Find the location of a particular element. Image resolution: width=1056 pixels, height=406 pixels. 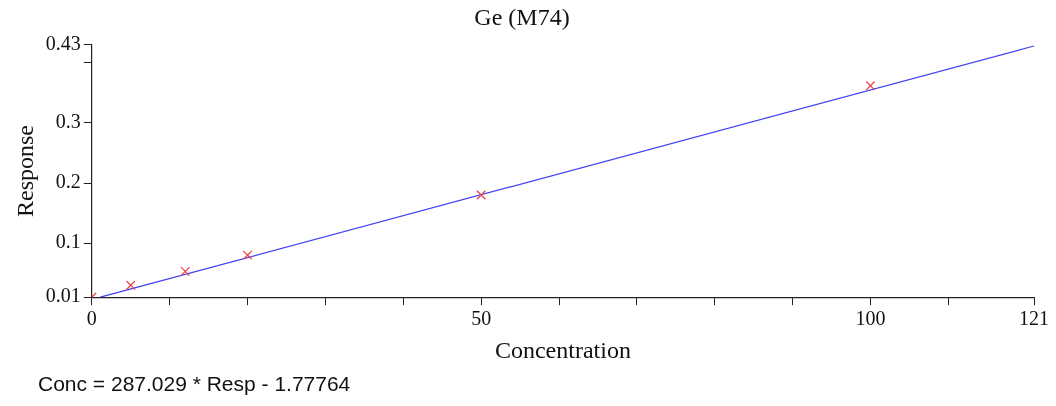

y-tick-label: 0.43 is located at coordinates (63, 43).